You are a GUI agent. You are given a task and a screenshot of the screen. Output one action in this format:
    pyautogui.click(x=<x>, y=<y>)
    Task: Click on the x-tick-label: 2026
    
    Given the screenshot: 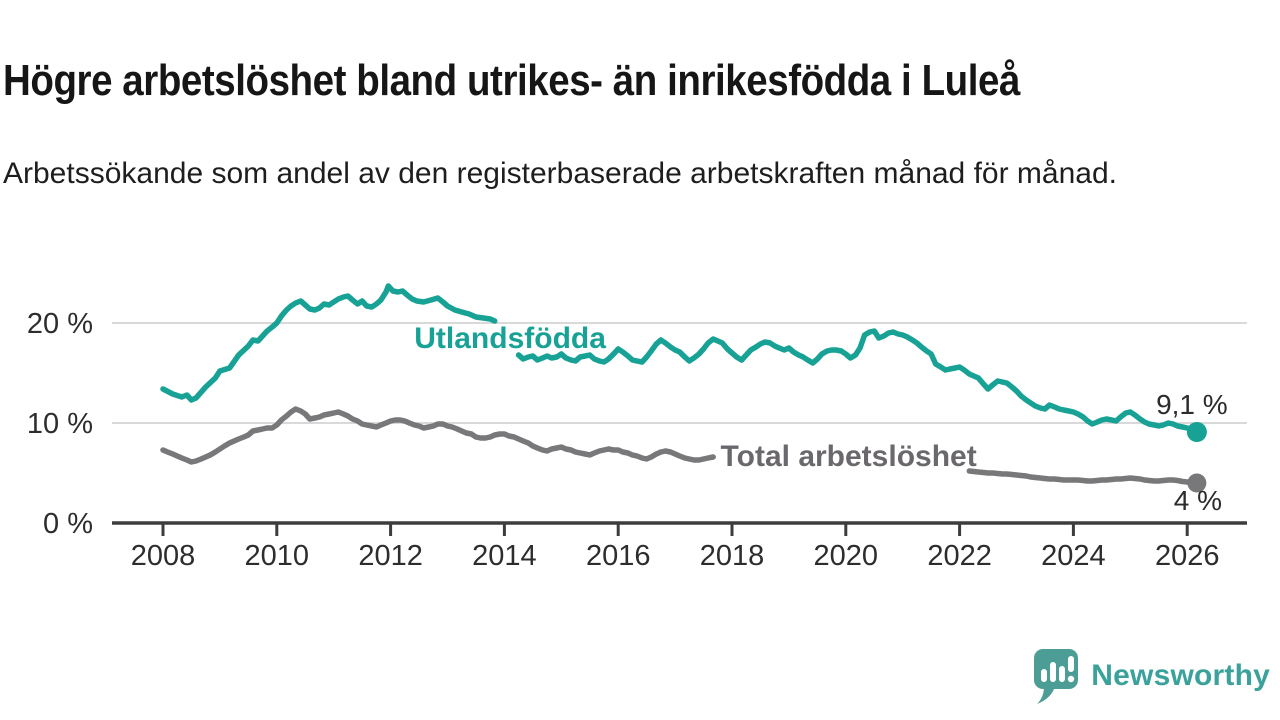 What is the action you would take?
    pyautogui.click(x=1187, y=556)
    